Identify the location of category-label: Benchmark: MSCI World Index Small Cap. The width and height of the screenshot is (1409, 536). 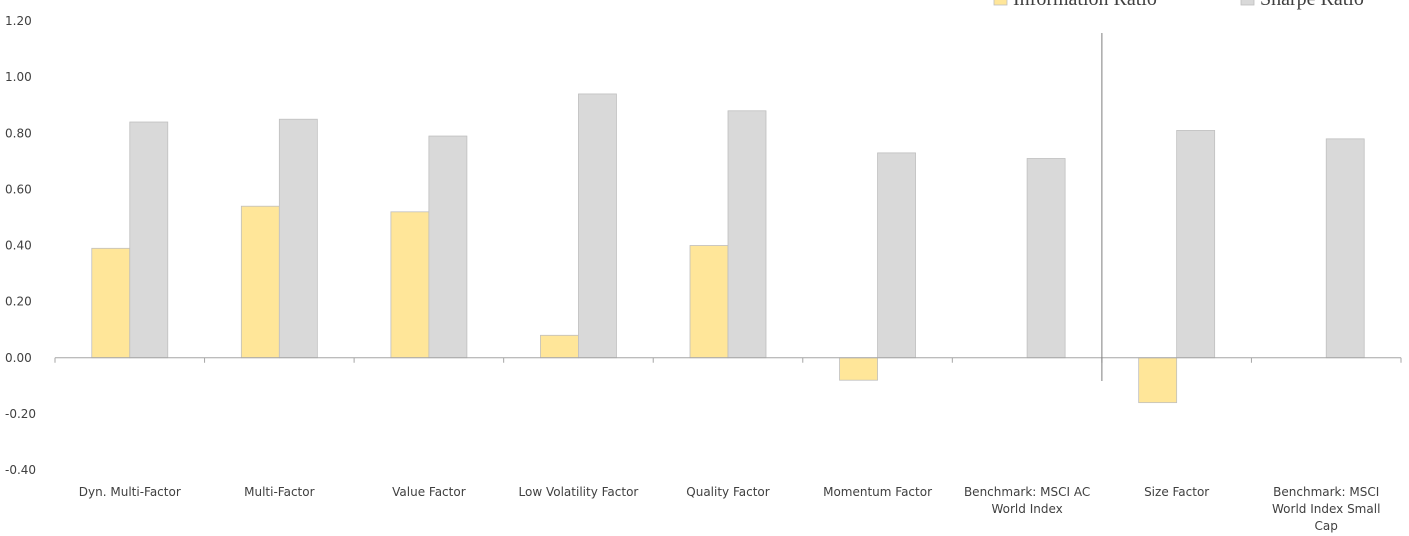
(1326, 509).